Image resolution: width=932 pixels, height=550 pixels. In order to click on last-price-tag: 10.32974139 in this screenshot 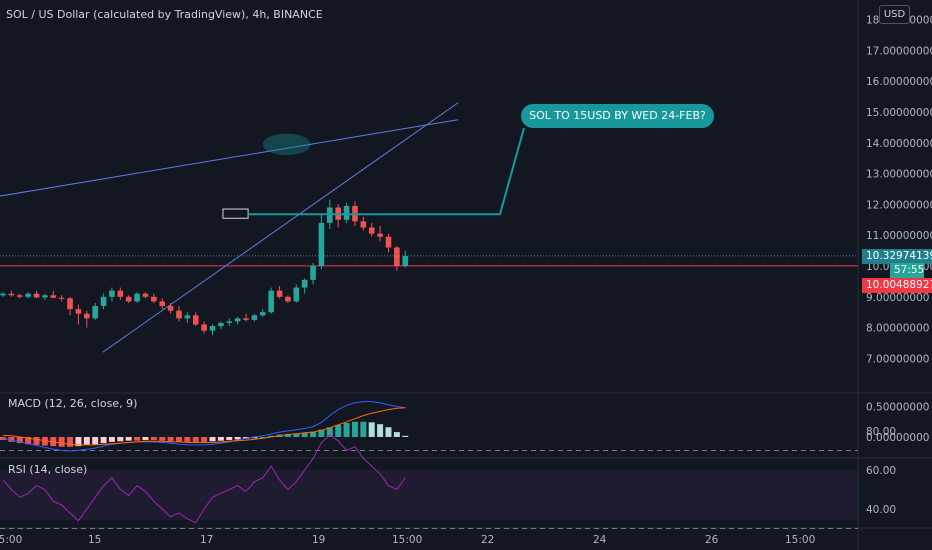, I will do `click(897, 256)`.